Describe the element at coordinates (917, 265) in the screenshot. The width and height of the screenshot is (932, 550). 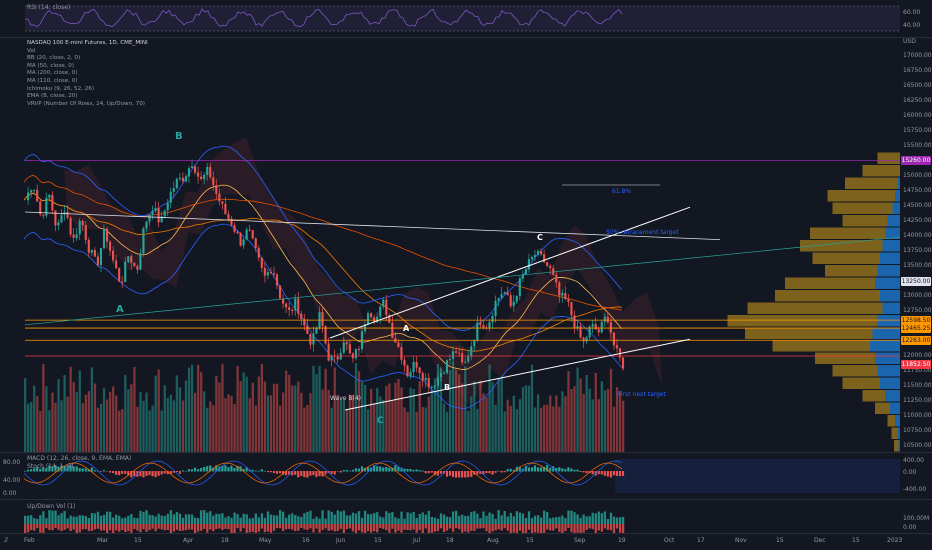
I see `price-tick: 13500.00` at that location.